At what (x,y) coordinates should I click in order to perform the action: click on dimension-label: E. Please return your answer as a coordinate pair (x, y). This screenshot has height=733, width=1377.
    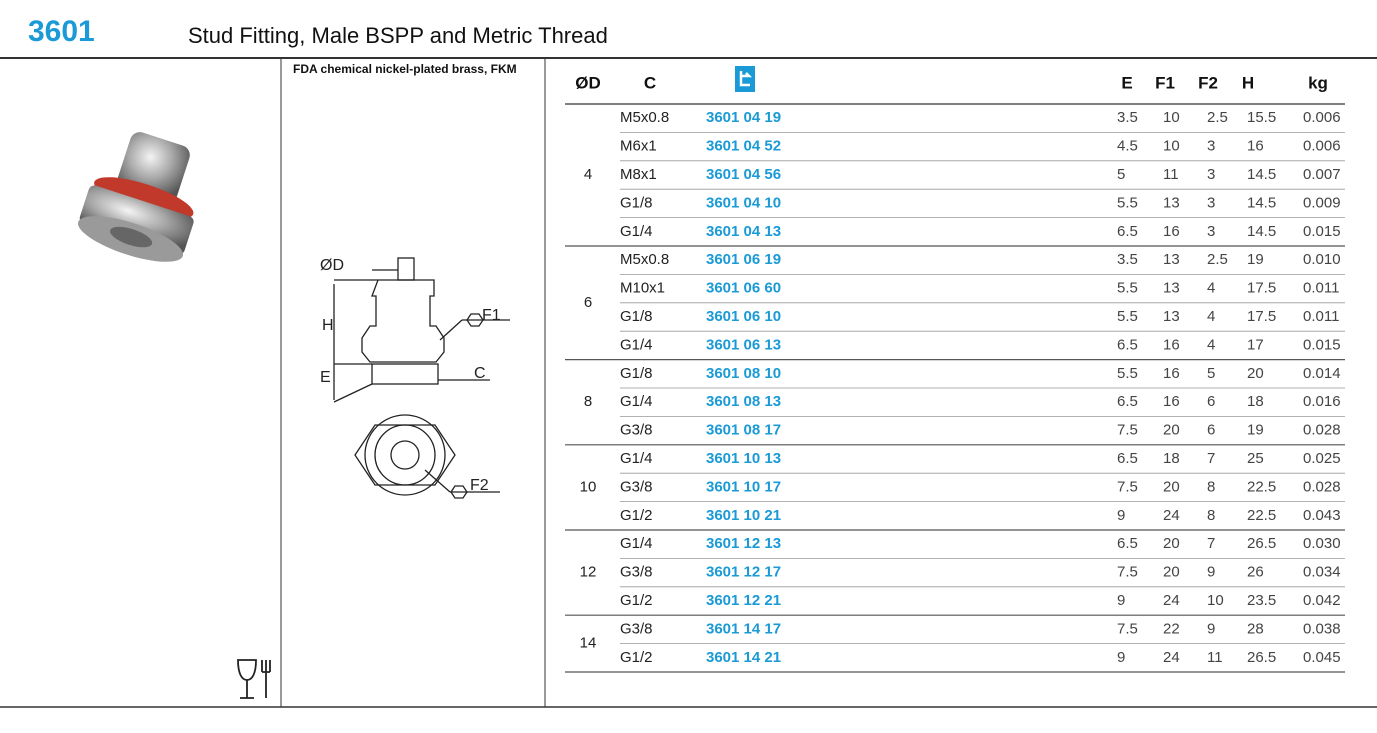
    Looking at the image, I should click on (325, 377).